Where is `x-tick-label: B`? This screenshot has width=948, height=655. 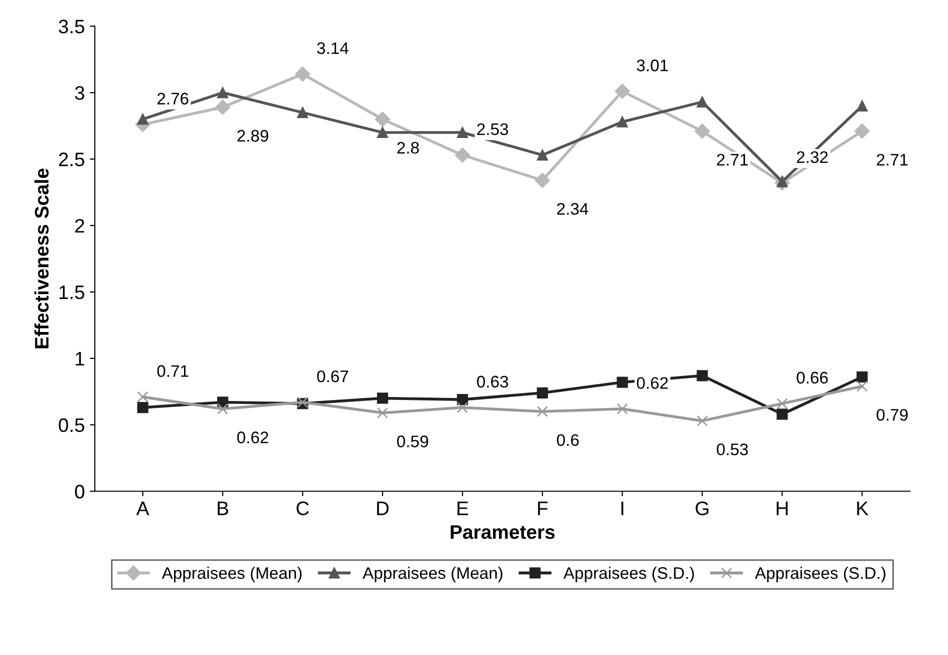 x-tick-label: B is located at coordinates (223, 509).